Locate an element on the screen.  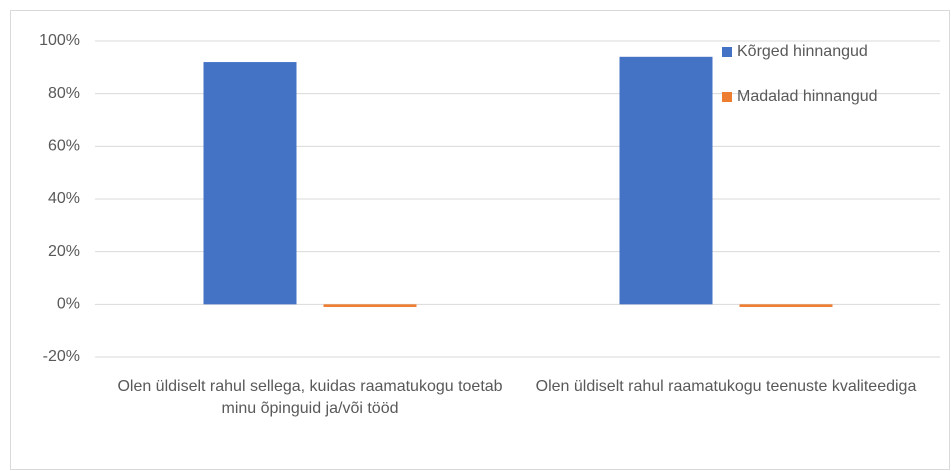
y-tick-label: 60% is located at coordinates (64, 146).